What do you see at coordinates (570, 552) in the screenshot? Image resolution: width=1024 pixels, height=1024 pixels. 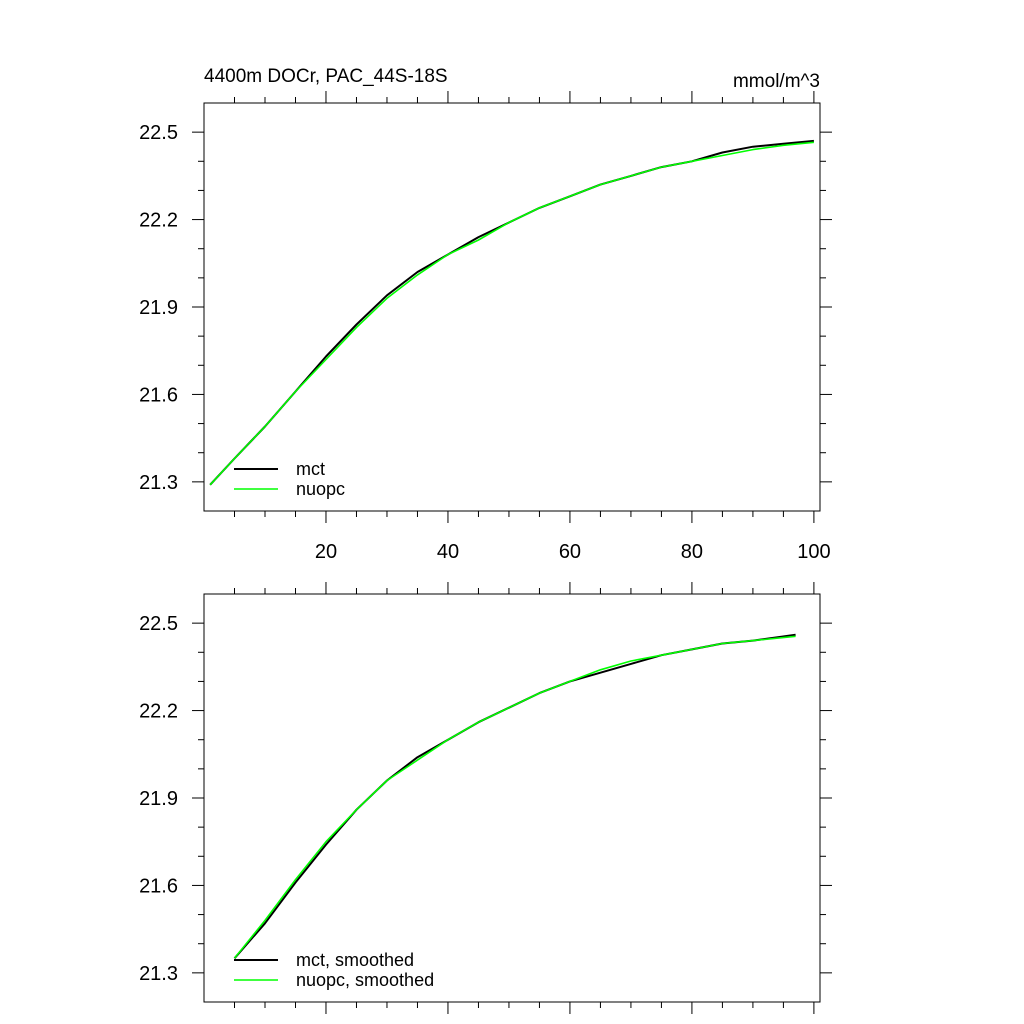 I see `x-tick-label: 60` at bounding box center [570, 552].